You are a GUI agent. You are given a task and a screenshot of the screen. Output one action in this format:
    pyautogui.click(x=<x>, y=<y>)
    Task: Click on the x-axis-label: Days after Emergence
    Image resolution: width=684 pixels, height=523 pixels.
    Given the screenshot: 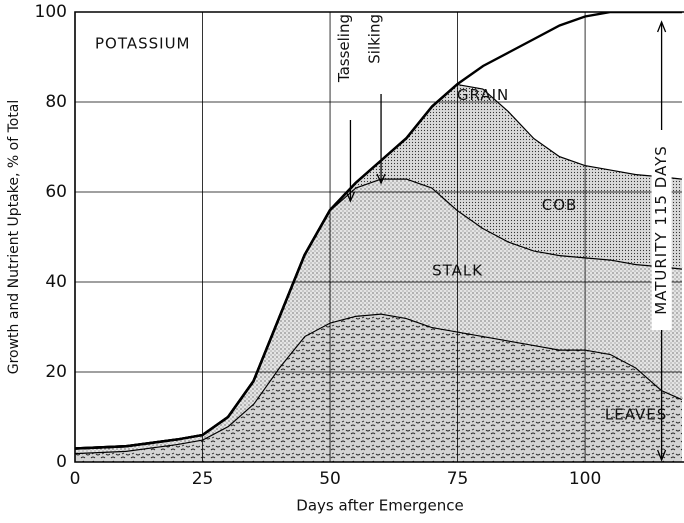 What is the action you would take?
    pyautogui.click(x=379, y=506)
    